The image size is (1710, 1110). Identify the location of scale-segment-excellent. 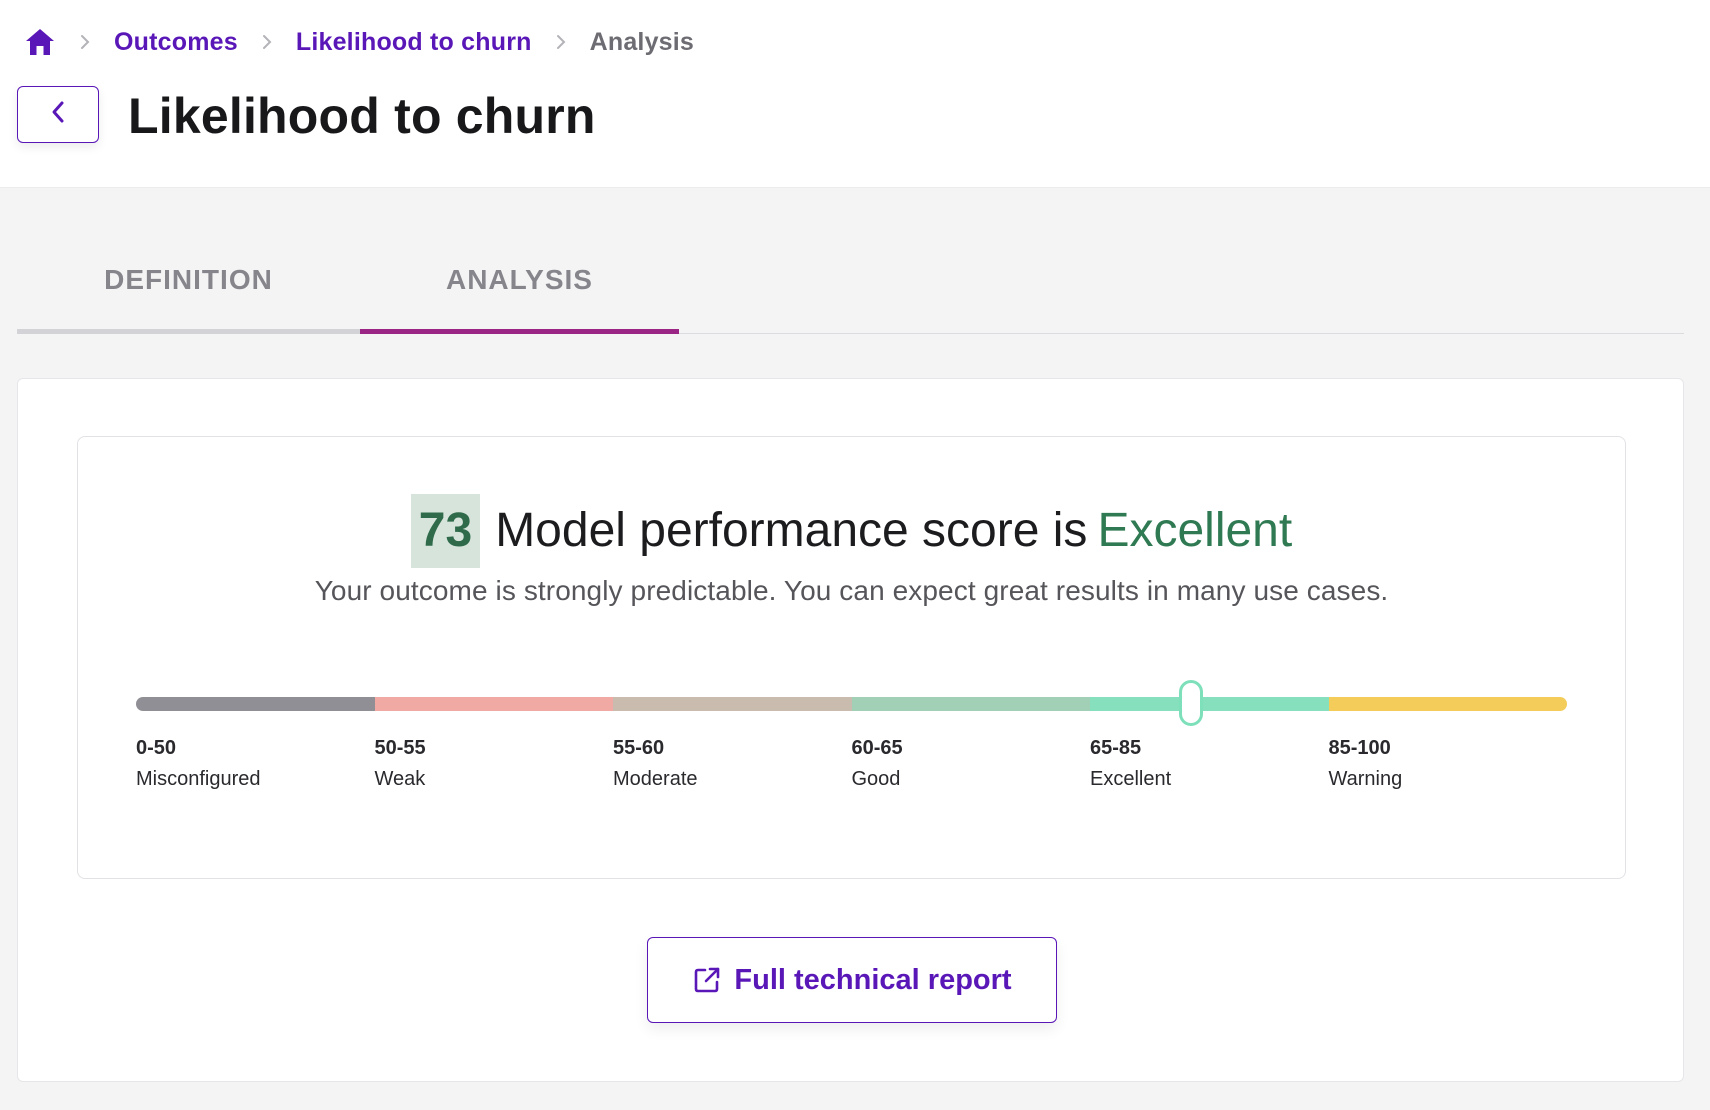
(1209, 704).